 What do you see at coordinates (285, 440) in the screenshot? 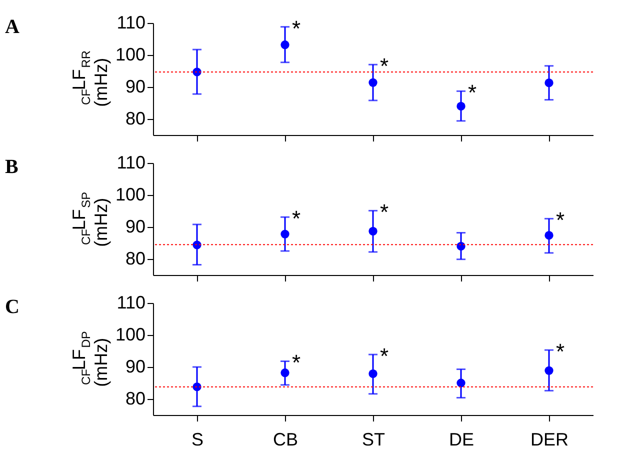
I see `x-tick-label: CB` at bounding box center [285, 440].